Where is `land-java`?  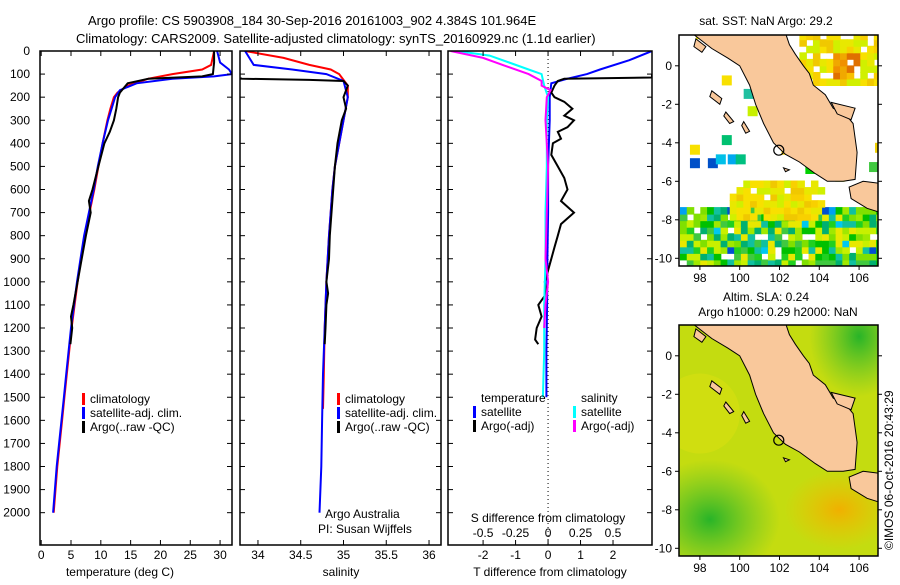
land-java is located at coordinates (863, 196).